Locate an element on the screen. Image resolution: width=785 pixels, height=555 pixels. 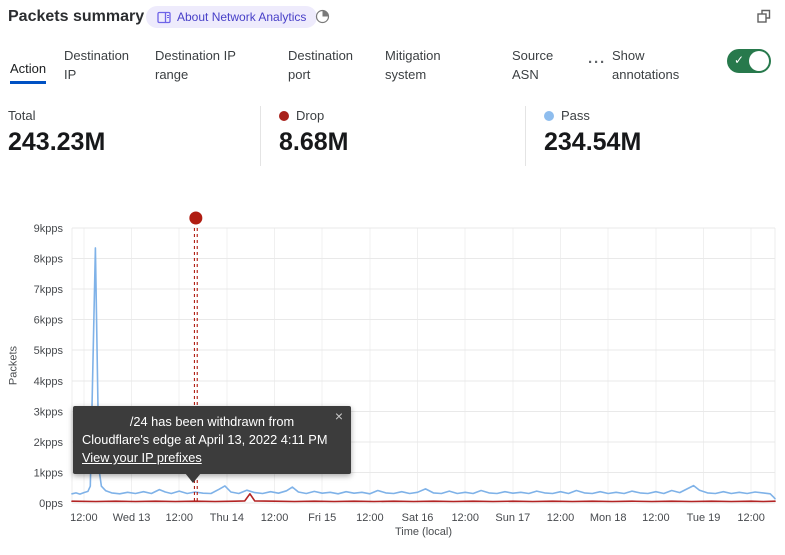
annotation-marker is located at coordinates (196, 218).